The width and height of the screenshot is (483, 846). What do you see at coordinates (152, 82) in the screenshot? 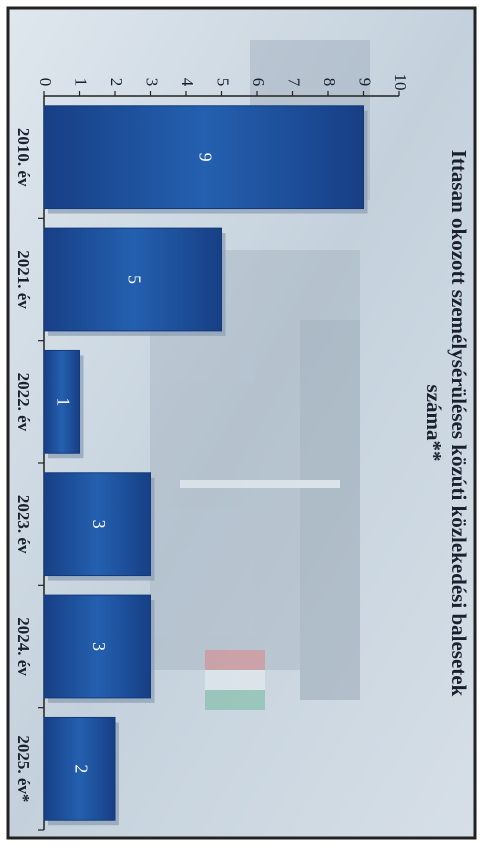
I see `value-tick-label: 3` at bounding box center [152, 82].